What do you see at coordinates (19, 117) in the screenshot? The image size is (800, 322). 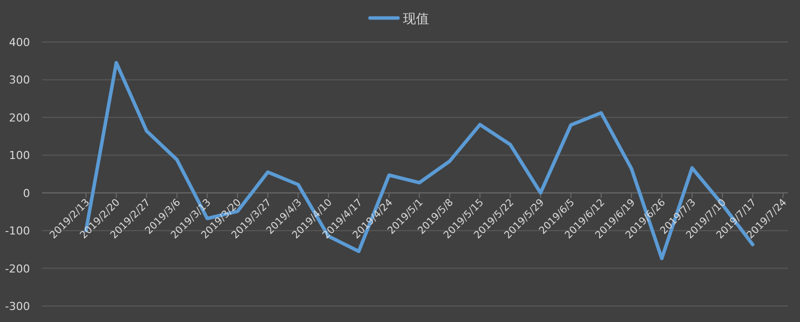 I see `y-tick-label: 200` at bounding box center [19, 117].